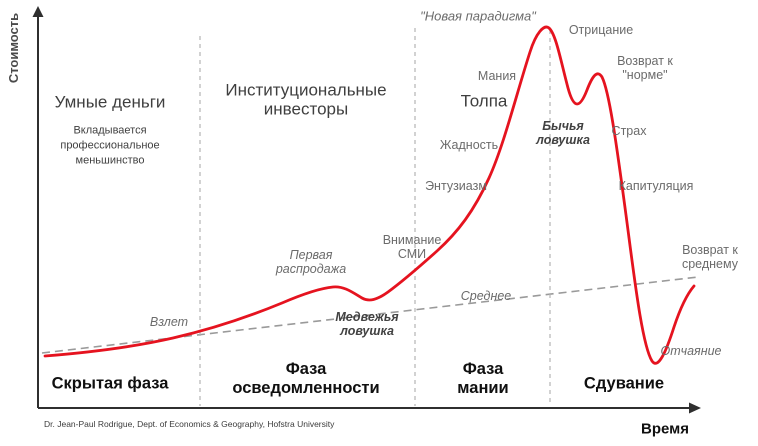  Describe the element at coordinates (624, 383) in the screenshot. I see `phase-label-blowoff: Сдувание` at that location.